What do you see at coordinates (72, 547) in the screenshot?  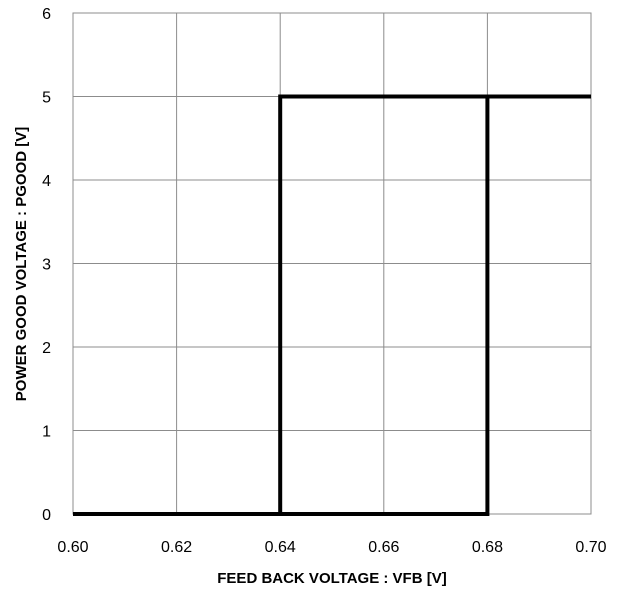 I see `x-tick-label: 0.60` at bounding box center [72, 547].